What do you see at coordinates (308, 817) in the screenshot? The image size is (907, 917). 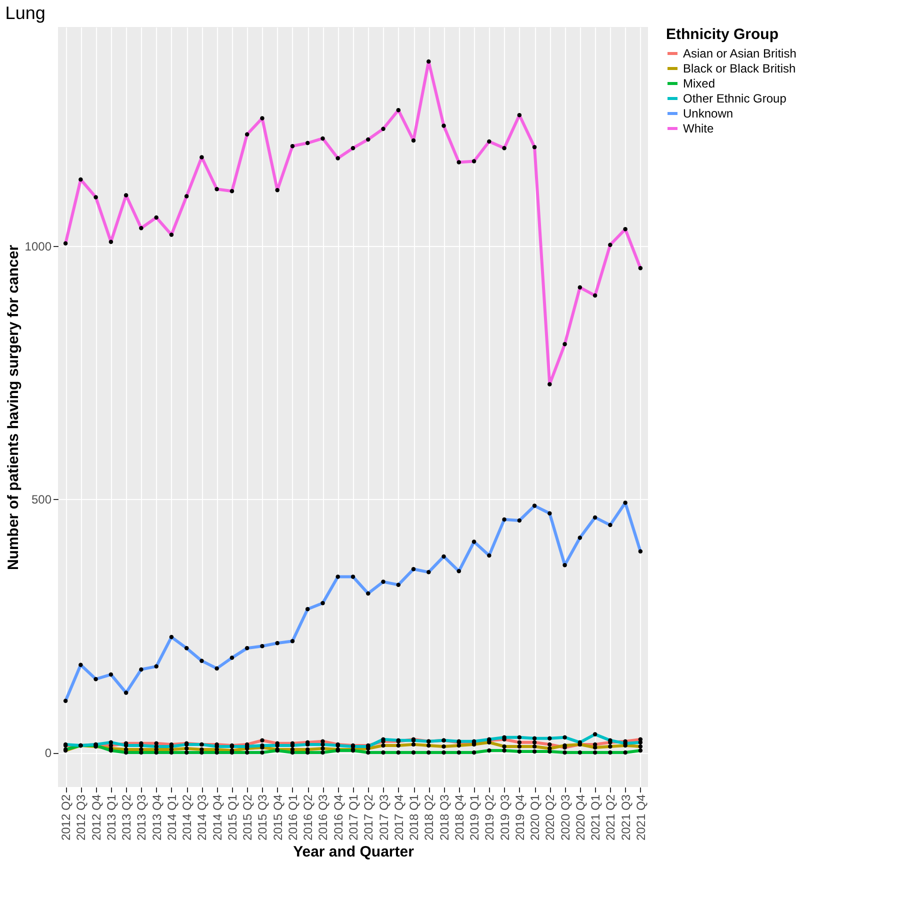 I see `x-tick-label: 2016 Q2` at bounding box center [308, 817].